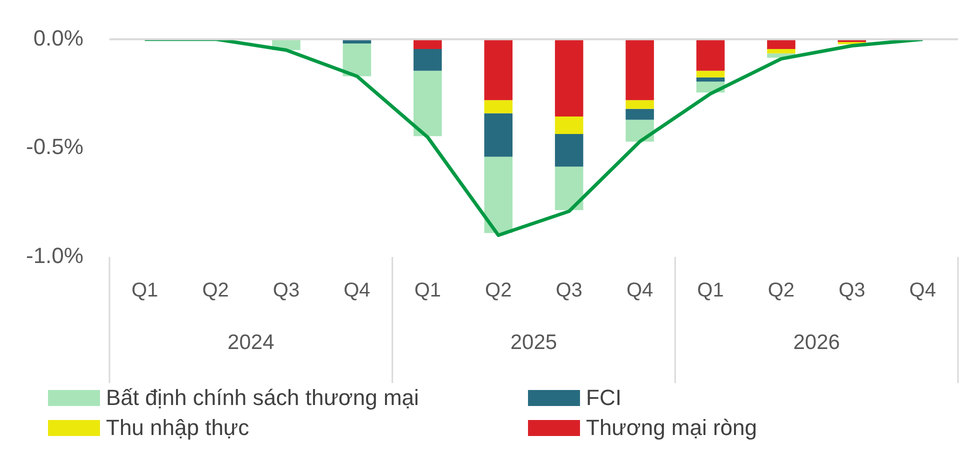  What do you see at coordinates (534, 342) in the screenshot?
I see `text: 2025` at bounding box center [534, 342].